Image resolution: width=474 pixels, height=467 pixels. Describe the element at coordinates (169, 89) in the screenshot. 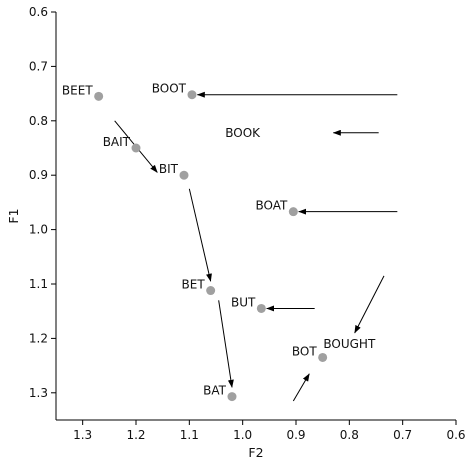

I see `point-label: BOOT` at that location.